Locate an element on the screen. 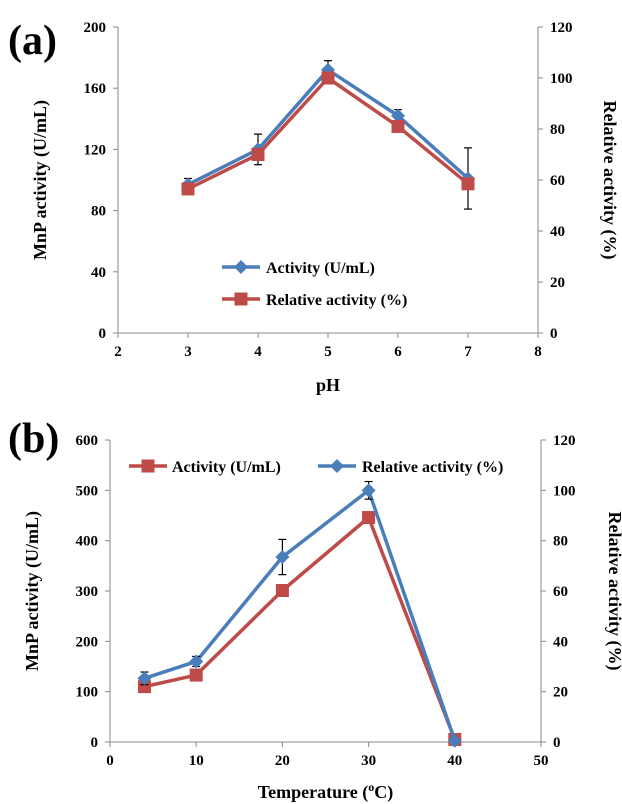 The height and width of the screenshot is (804, 622). x-tick-label: 0 is located at coordinates (110, 761).